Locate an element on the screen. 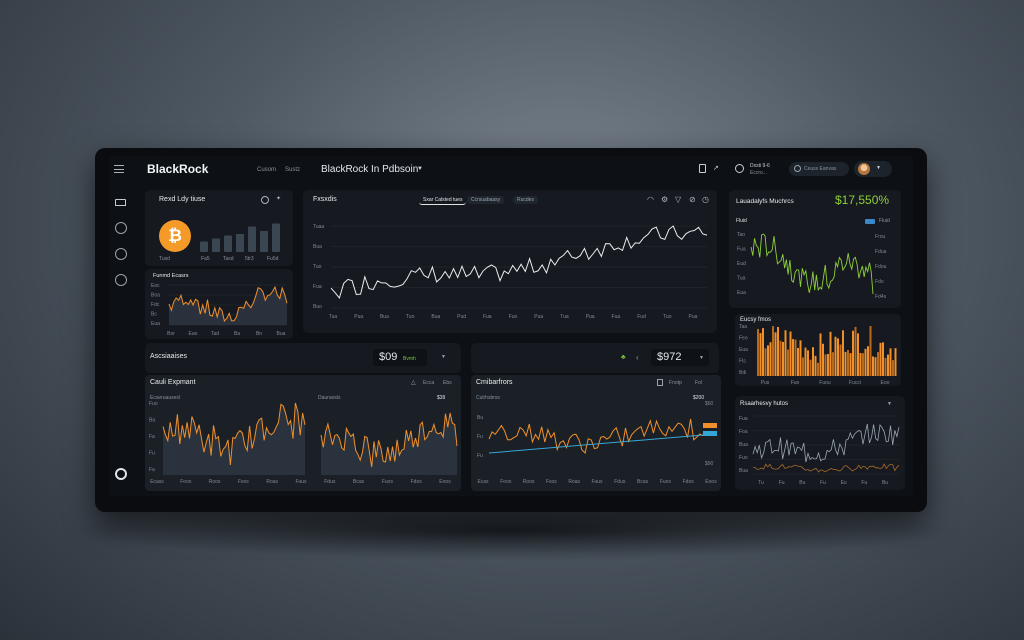 This screenshot has height=640, width=1024. cloud-x-tick: Foos is located at coordinates (186, 482).